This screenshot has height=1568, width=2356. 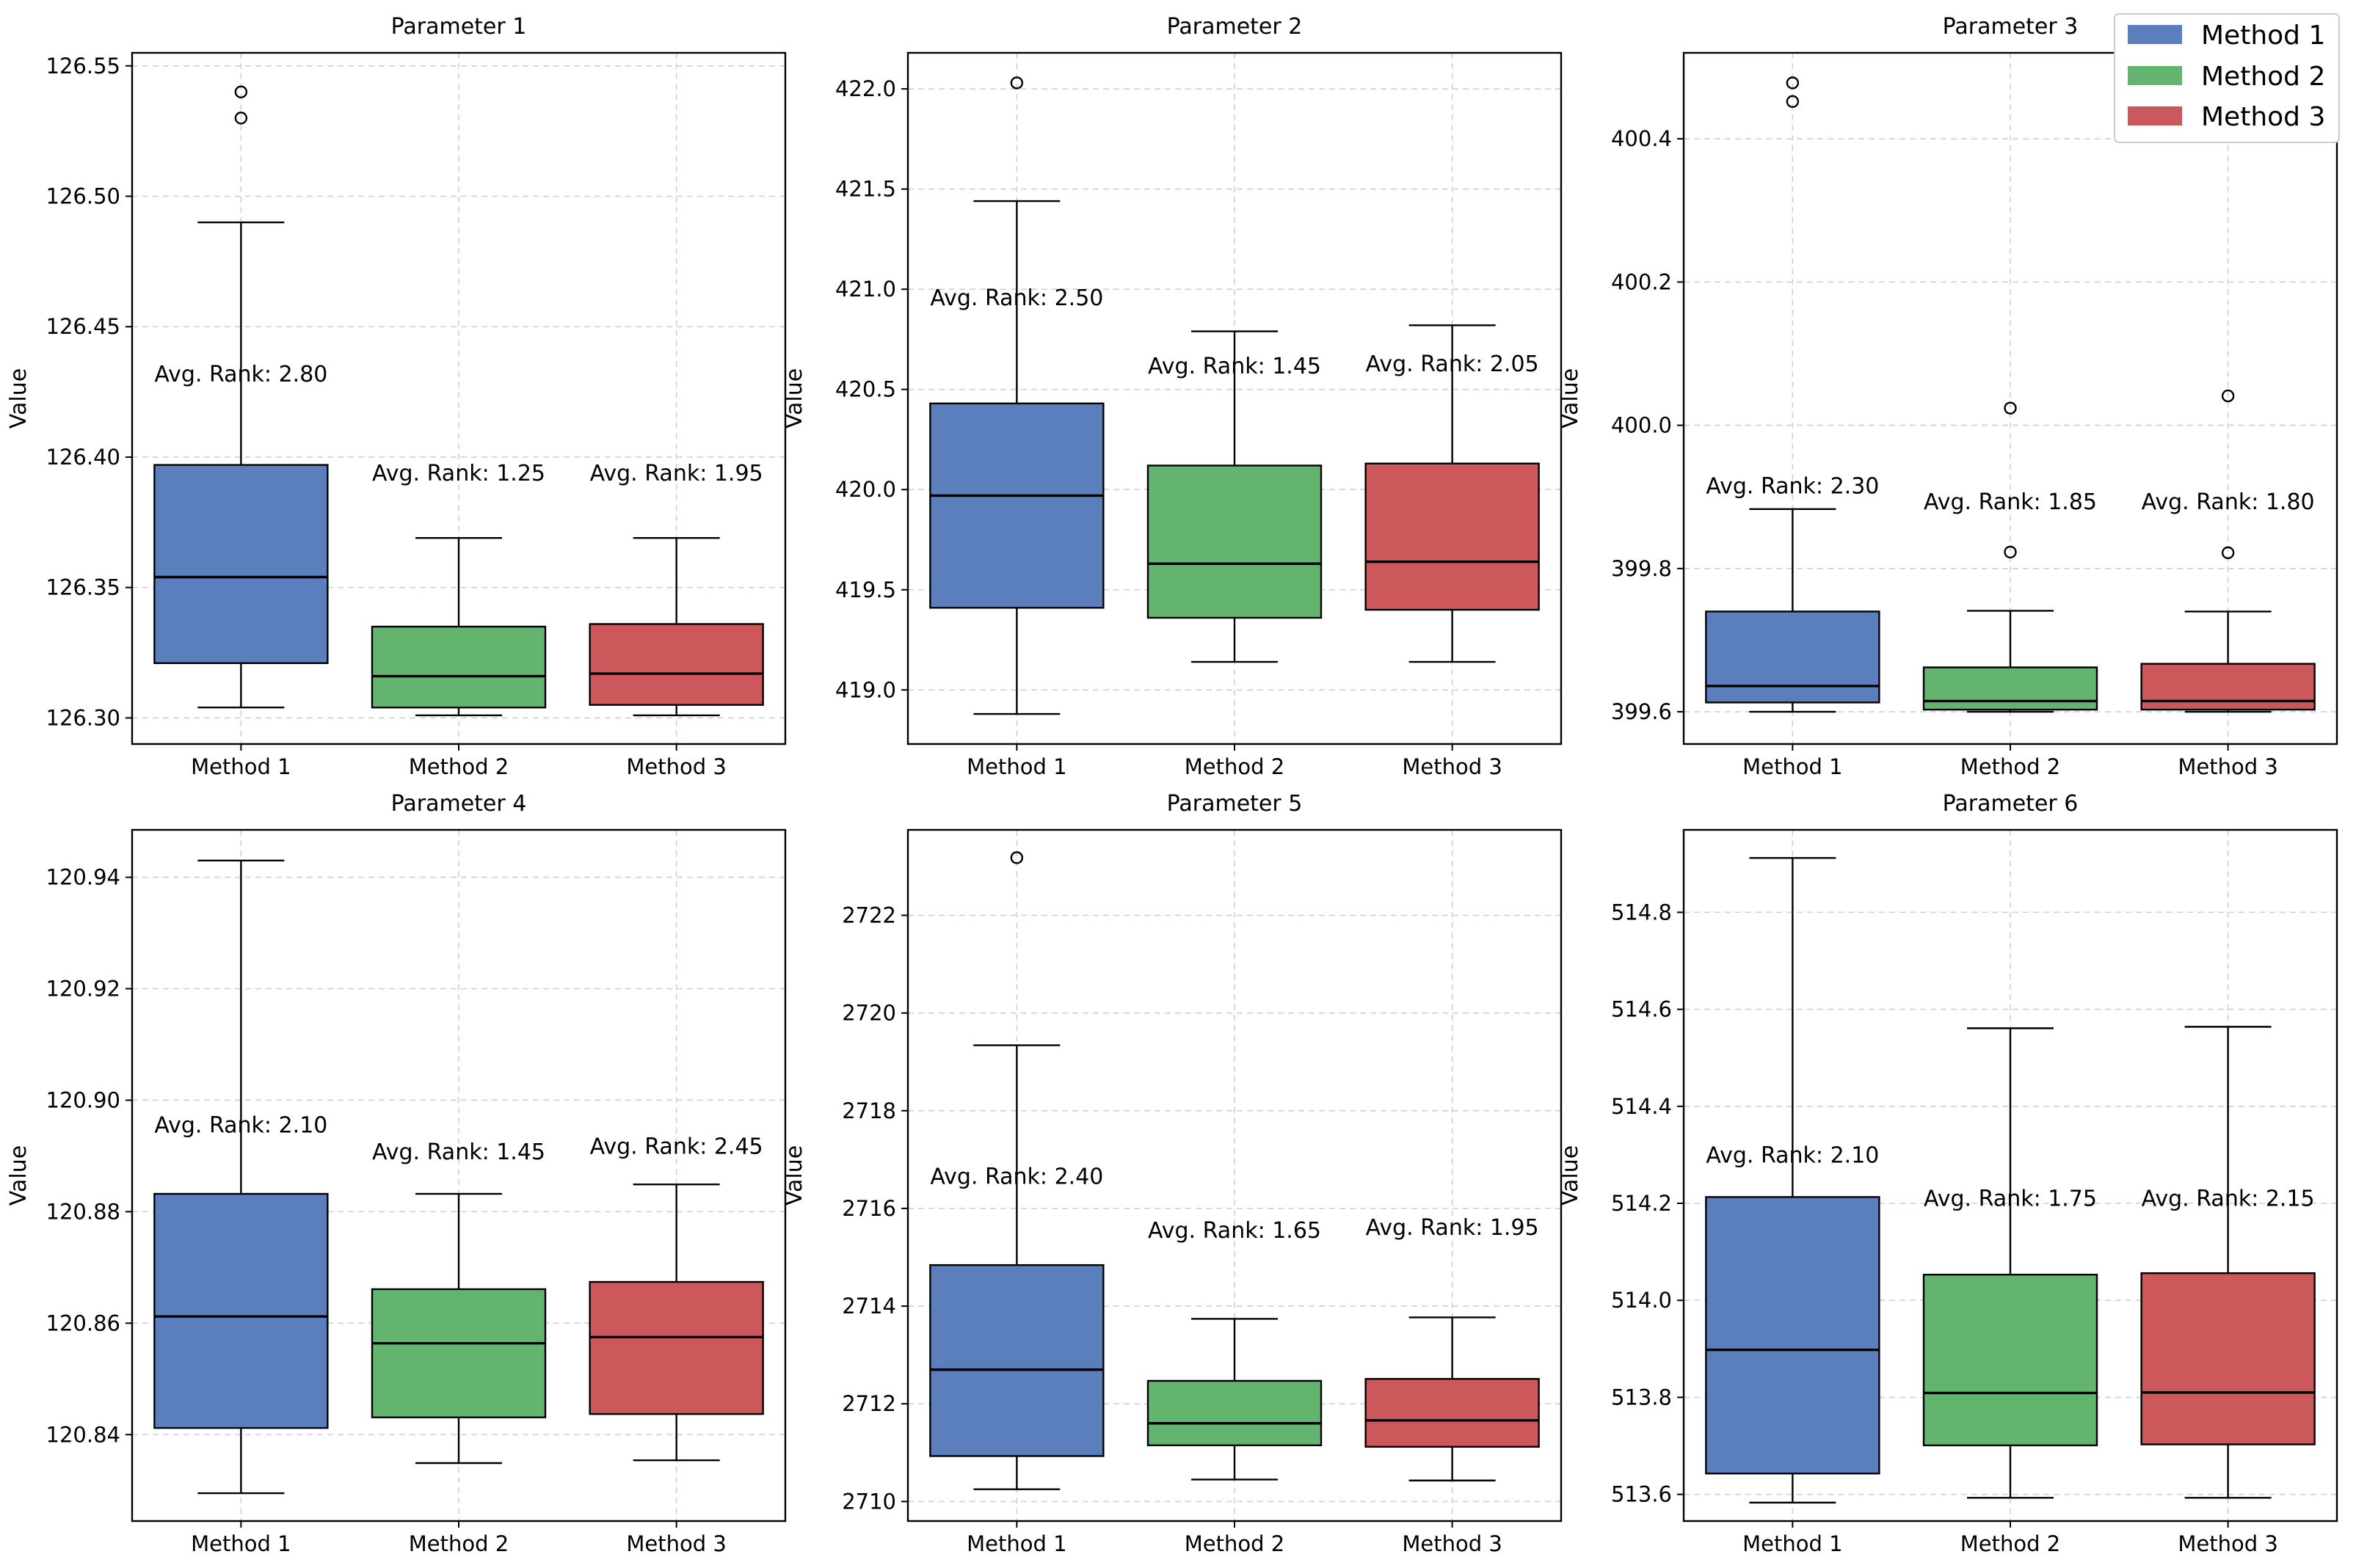 What do you see at coordinates (1641, 1107) in the screenshot?
I see `y-tick-label: 514.4` at bounding box center [1641, 1107].